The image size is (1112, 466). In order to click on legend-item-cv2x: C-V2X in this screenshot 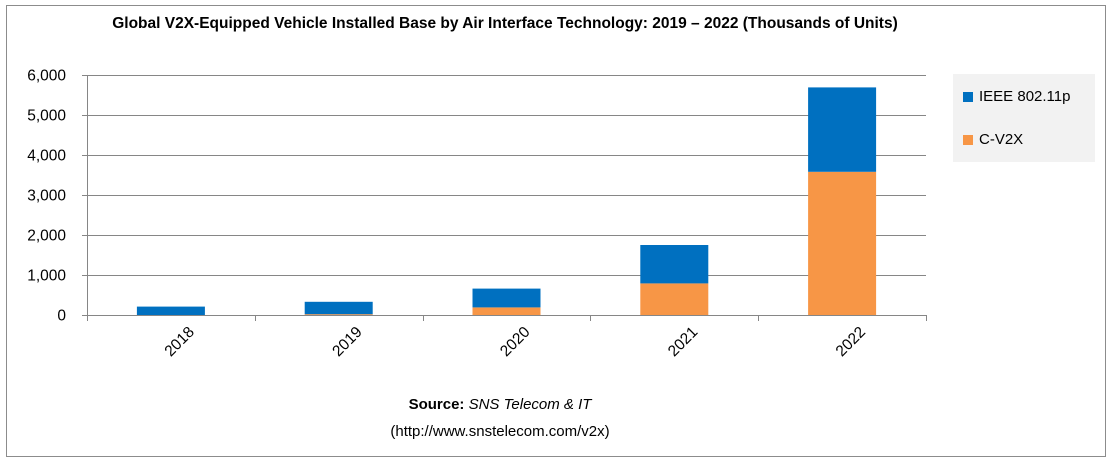, I will do `click(993, 139)`.